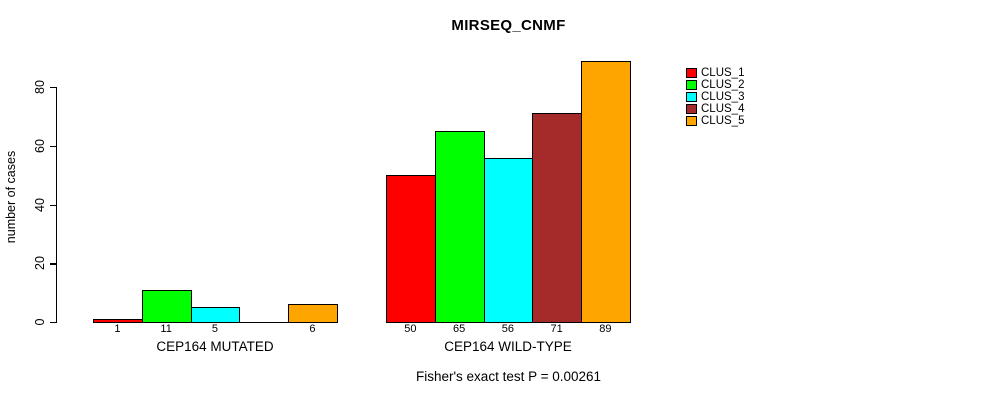 The width and height of the screenshot is (990, 400). Describe the element at coordinates (508, 25) in the screenshot. I see `chart-title: MIRSEQ_CNMF` at that location.